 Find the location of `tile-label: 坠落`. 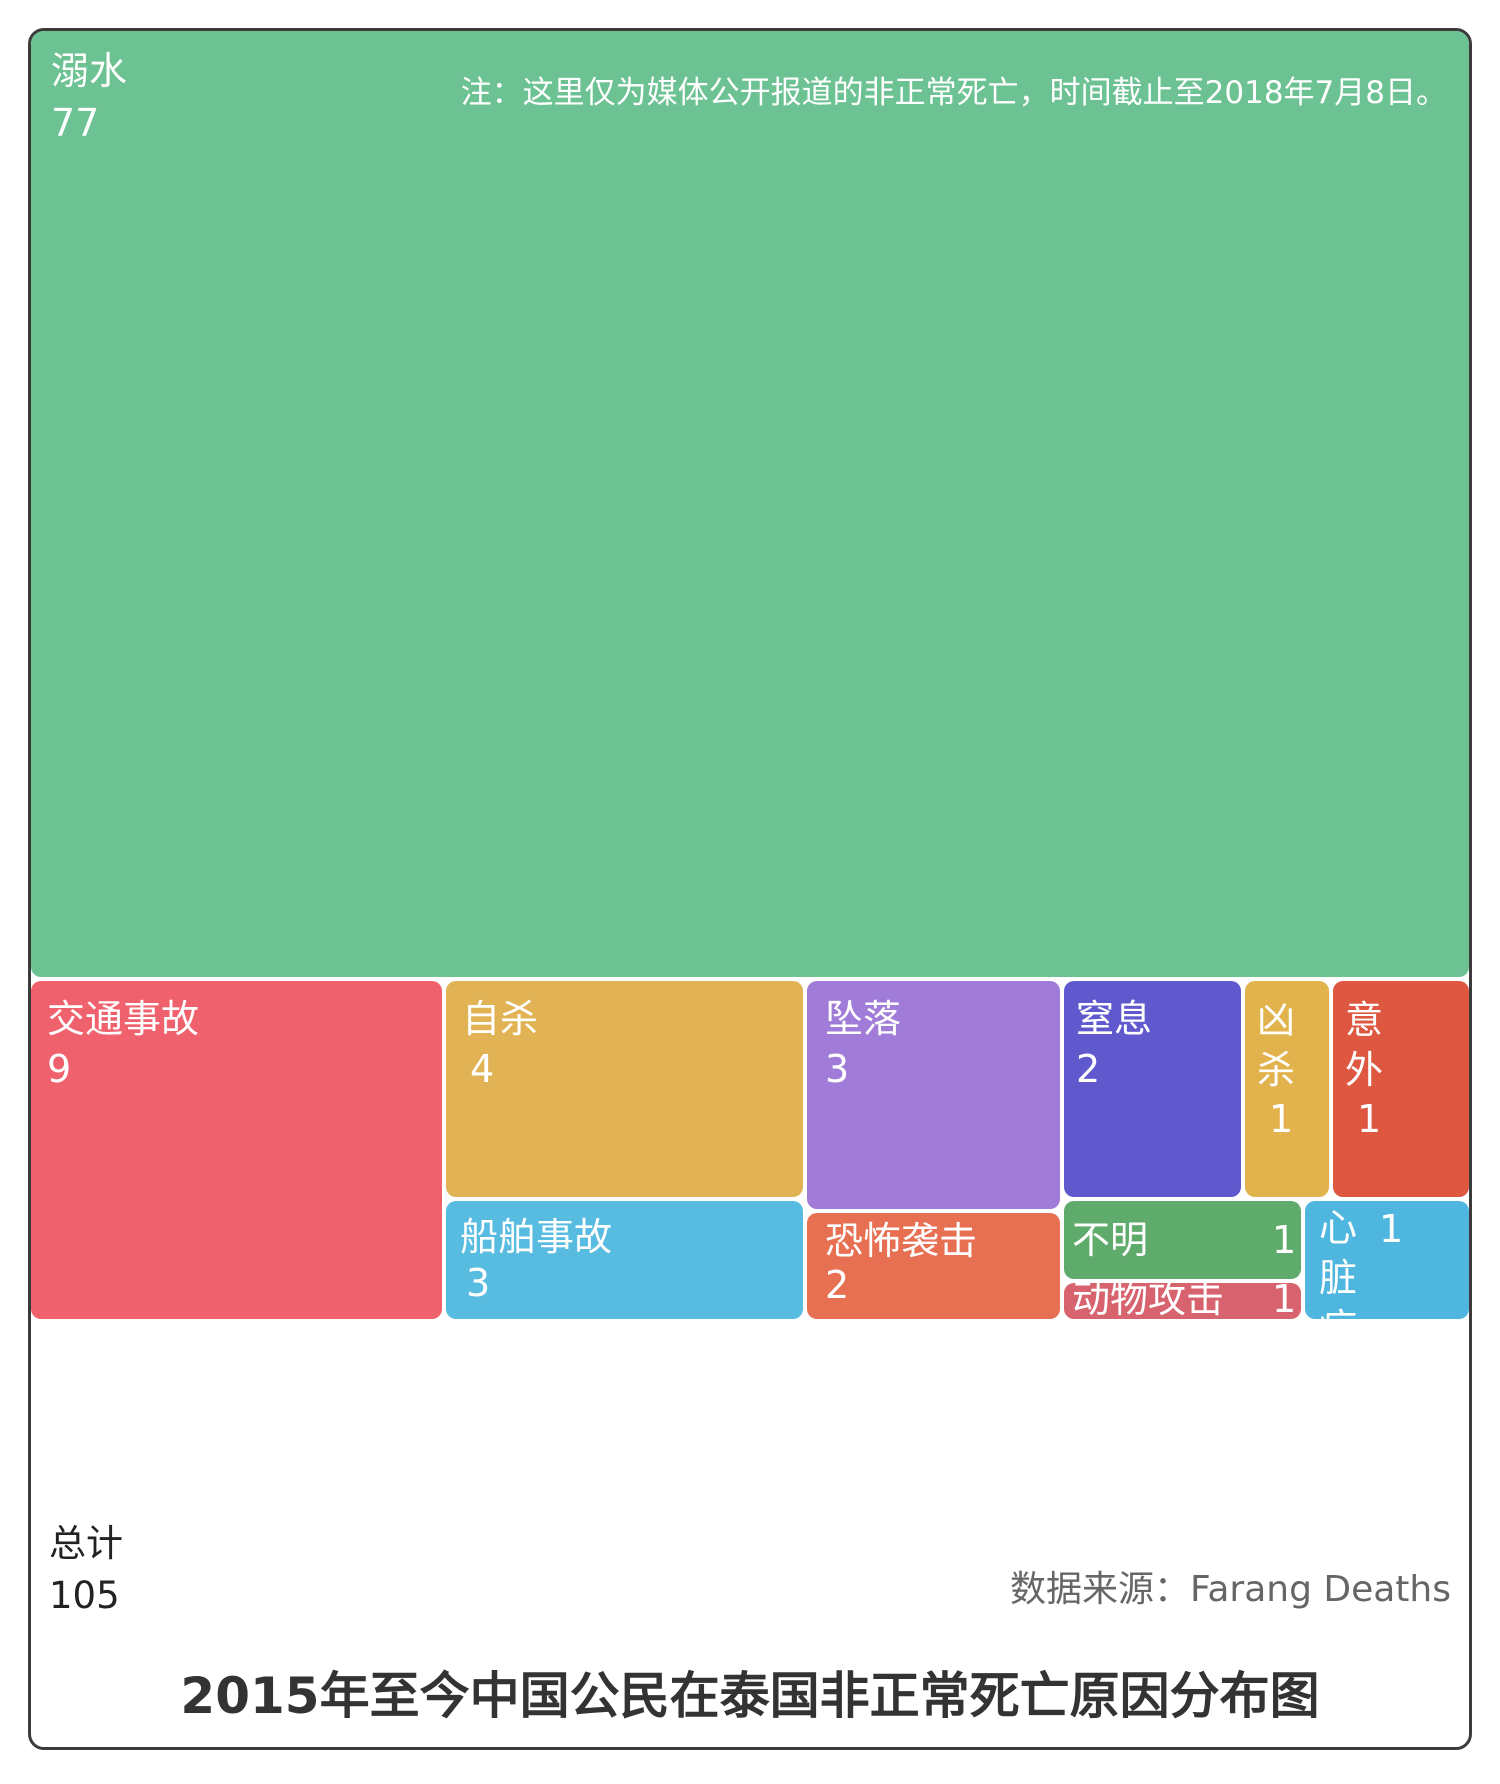

tile-label: 坠落 is located at coordinates (863, 1019).